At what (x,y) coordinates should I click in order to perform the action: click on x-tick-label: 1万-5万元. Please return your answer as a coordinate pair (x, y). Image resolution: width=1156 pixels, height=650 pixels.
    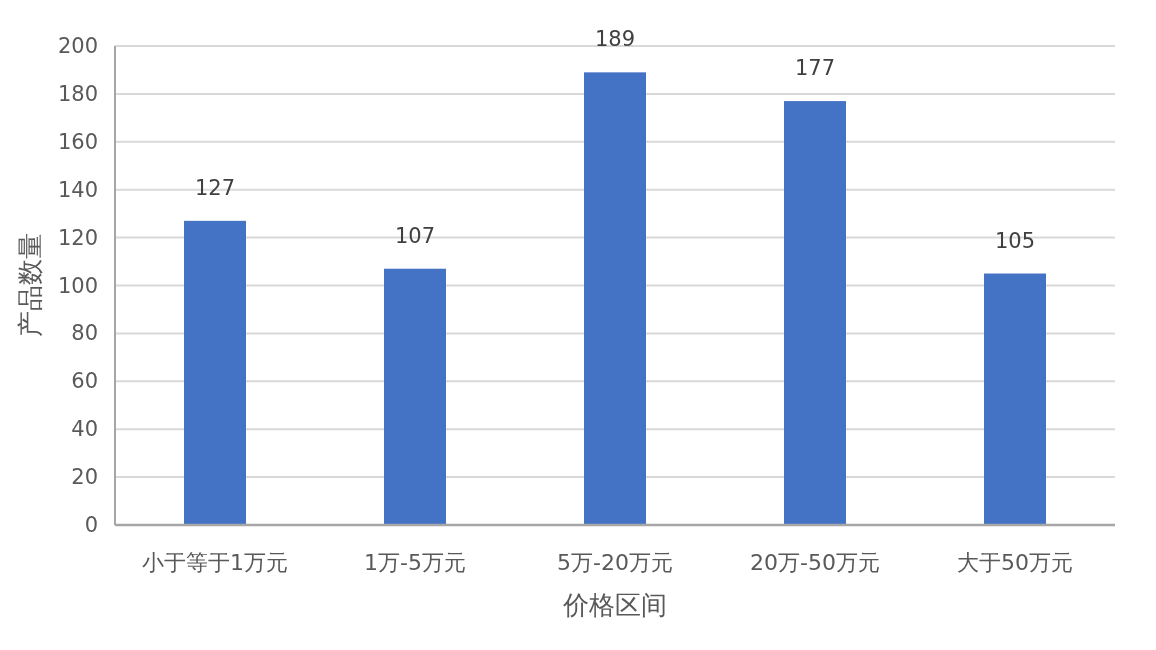
    Looking at the image, I should click on (415, 562).